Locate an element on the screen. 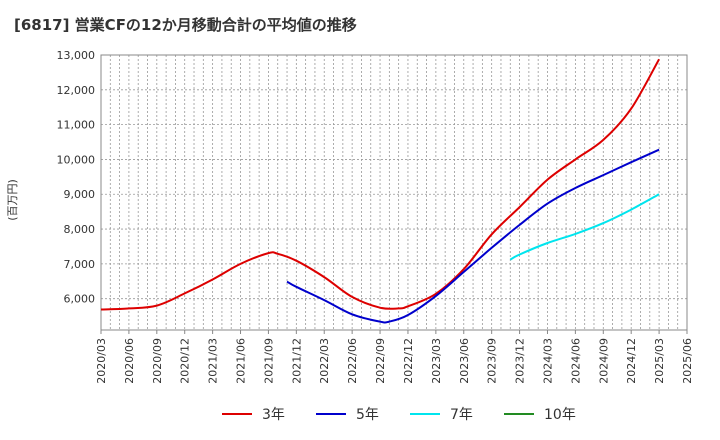 This screenshot has height=440, width=720. x-tick-label: 2021/12 is located at coordinates (296, 361).